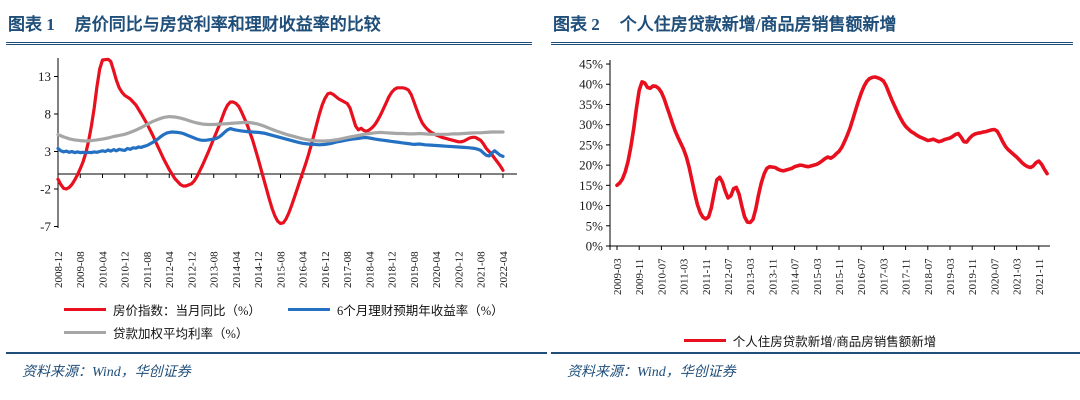  I want to click on legend-label: 房价指数：当月同比（%）, so click(187, 310).